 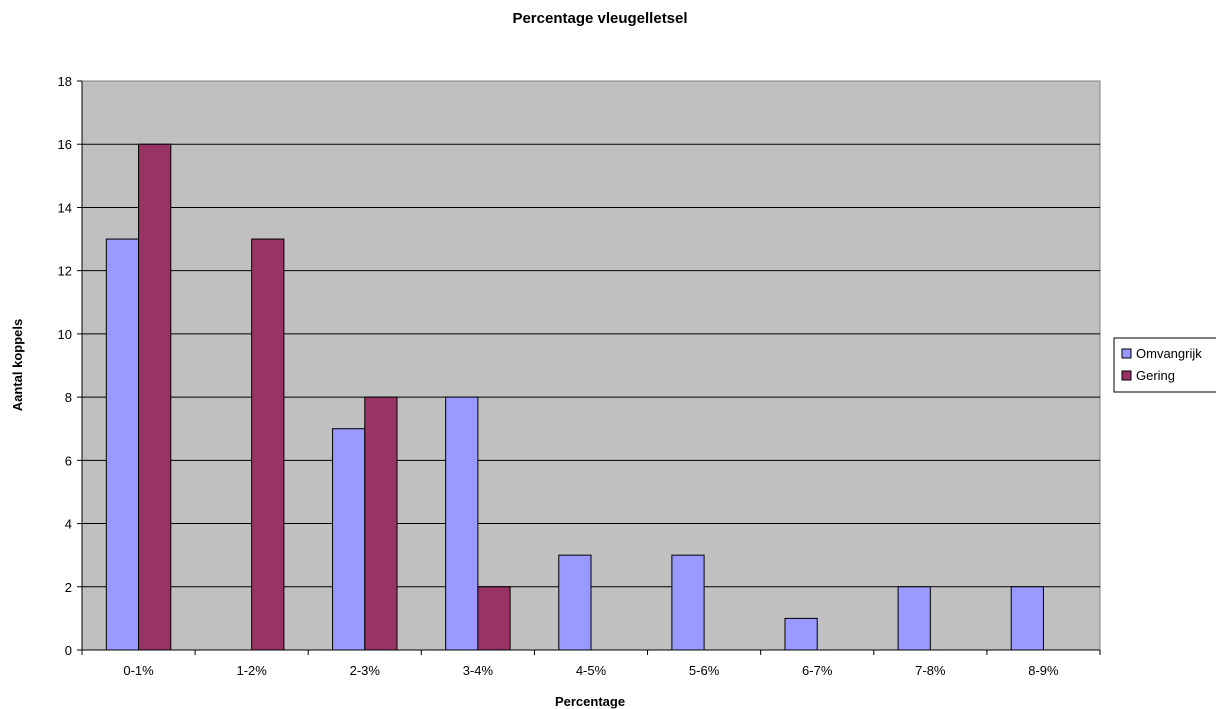 What do you see at coordinates (704, 670) in the screenshot?
I see `x-tick-label: 5-6%` at bounding box center [704, 670].